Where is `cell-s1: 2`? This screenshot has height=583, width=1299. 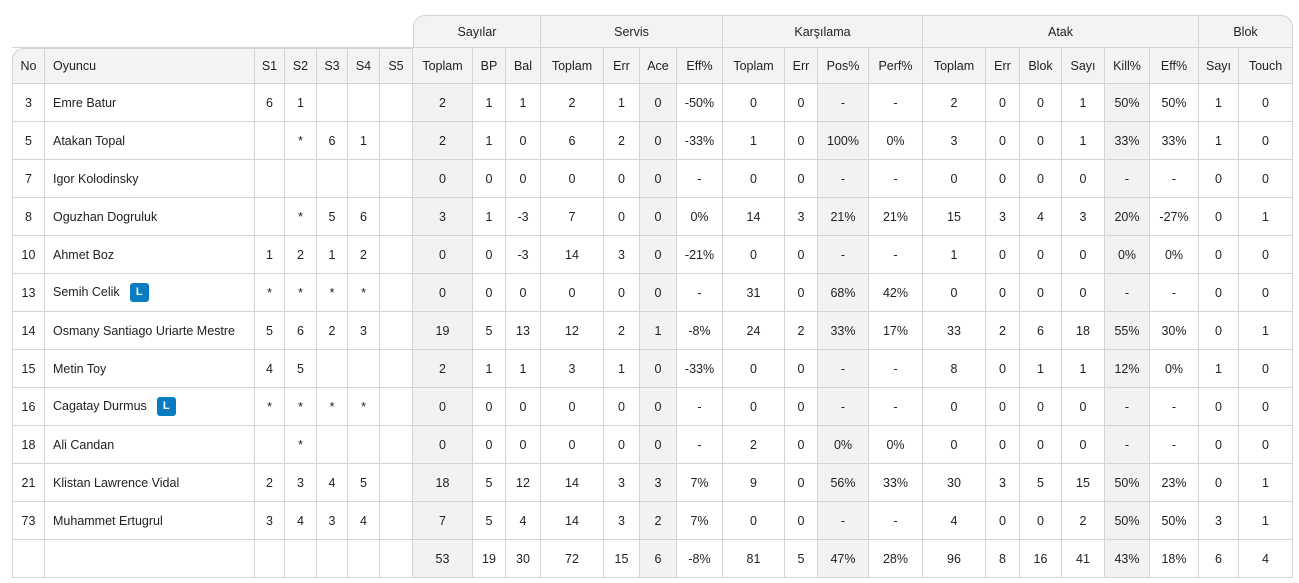 cell-s1: 2 is located at coordinates (270, 483).